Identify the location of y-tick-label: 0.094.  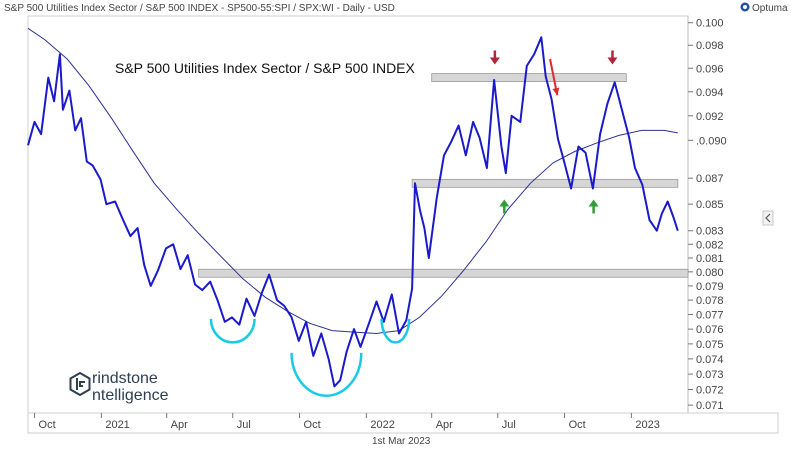
(710, 93).